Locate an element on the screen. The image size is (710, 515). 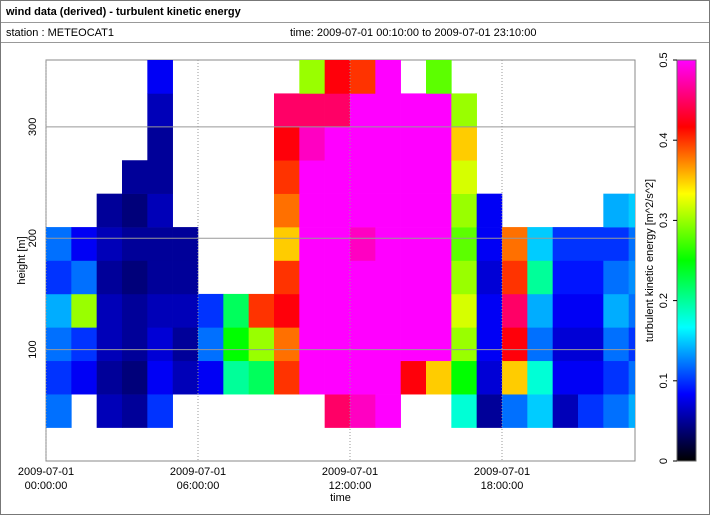
y-tick-label: 200 is located at coordinates (33, 238).